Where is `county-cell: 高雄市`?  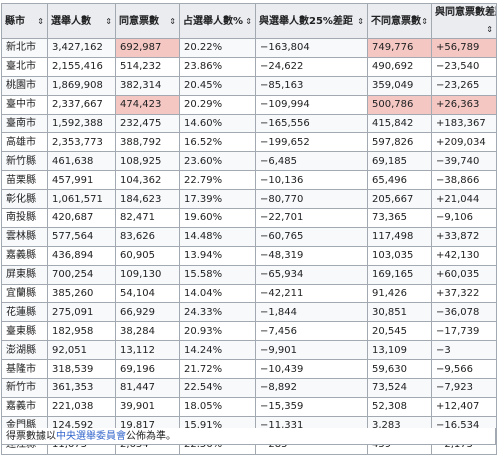
county-cell: 高雄市 is located at coordinates (24, 142).